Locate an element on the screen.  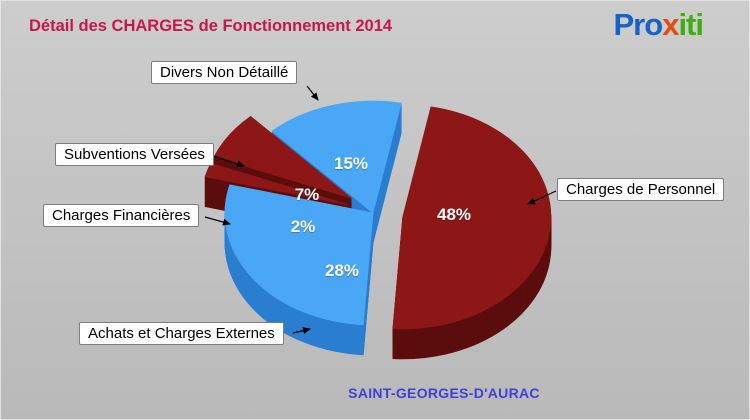
slice-percent-personnel: 48% is located at coordinates (454, 214).